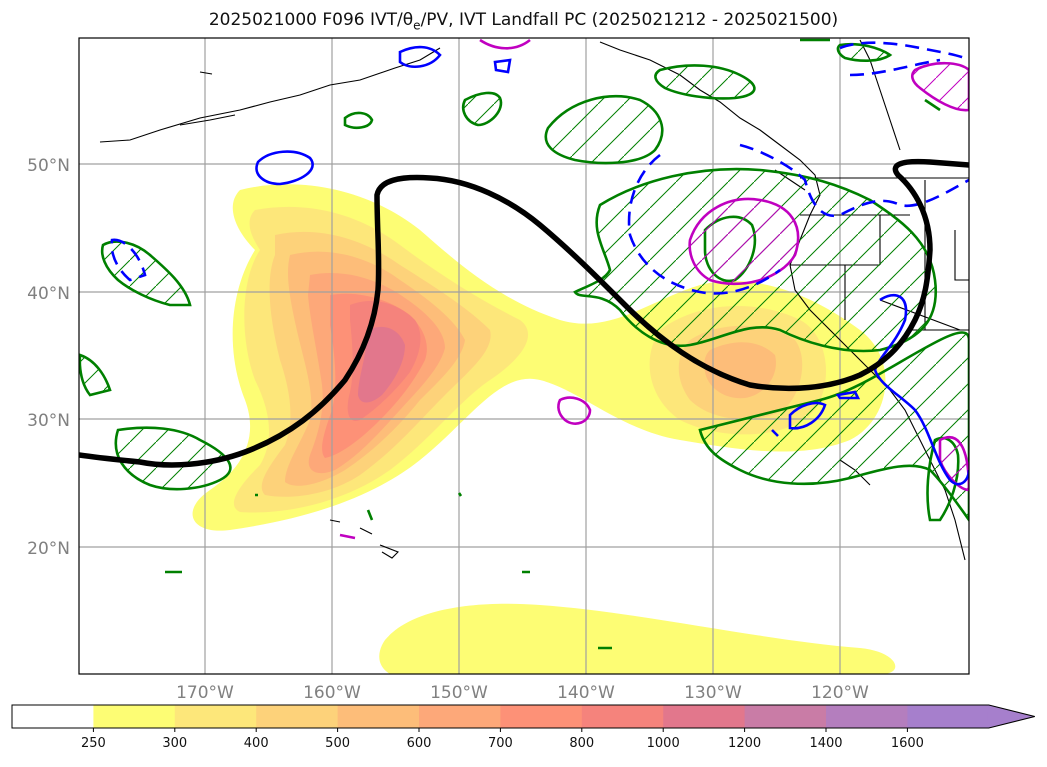  What do you see at coordinates (663, 743) in the screenshot?
I see `colorbar-tick-label: 1000` at bounding box center [663, 743].